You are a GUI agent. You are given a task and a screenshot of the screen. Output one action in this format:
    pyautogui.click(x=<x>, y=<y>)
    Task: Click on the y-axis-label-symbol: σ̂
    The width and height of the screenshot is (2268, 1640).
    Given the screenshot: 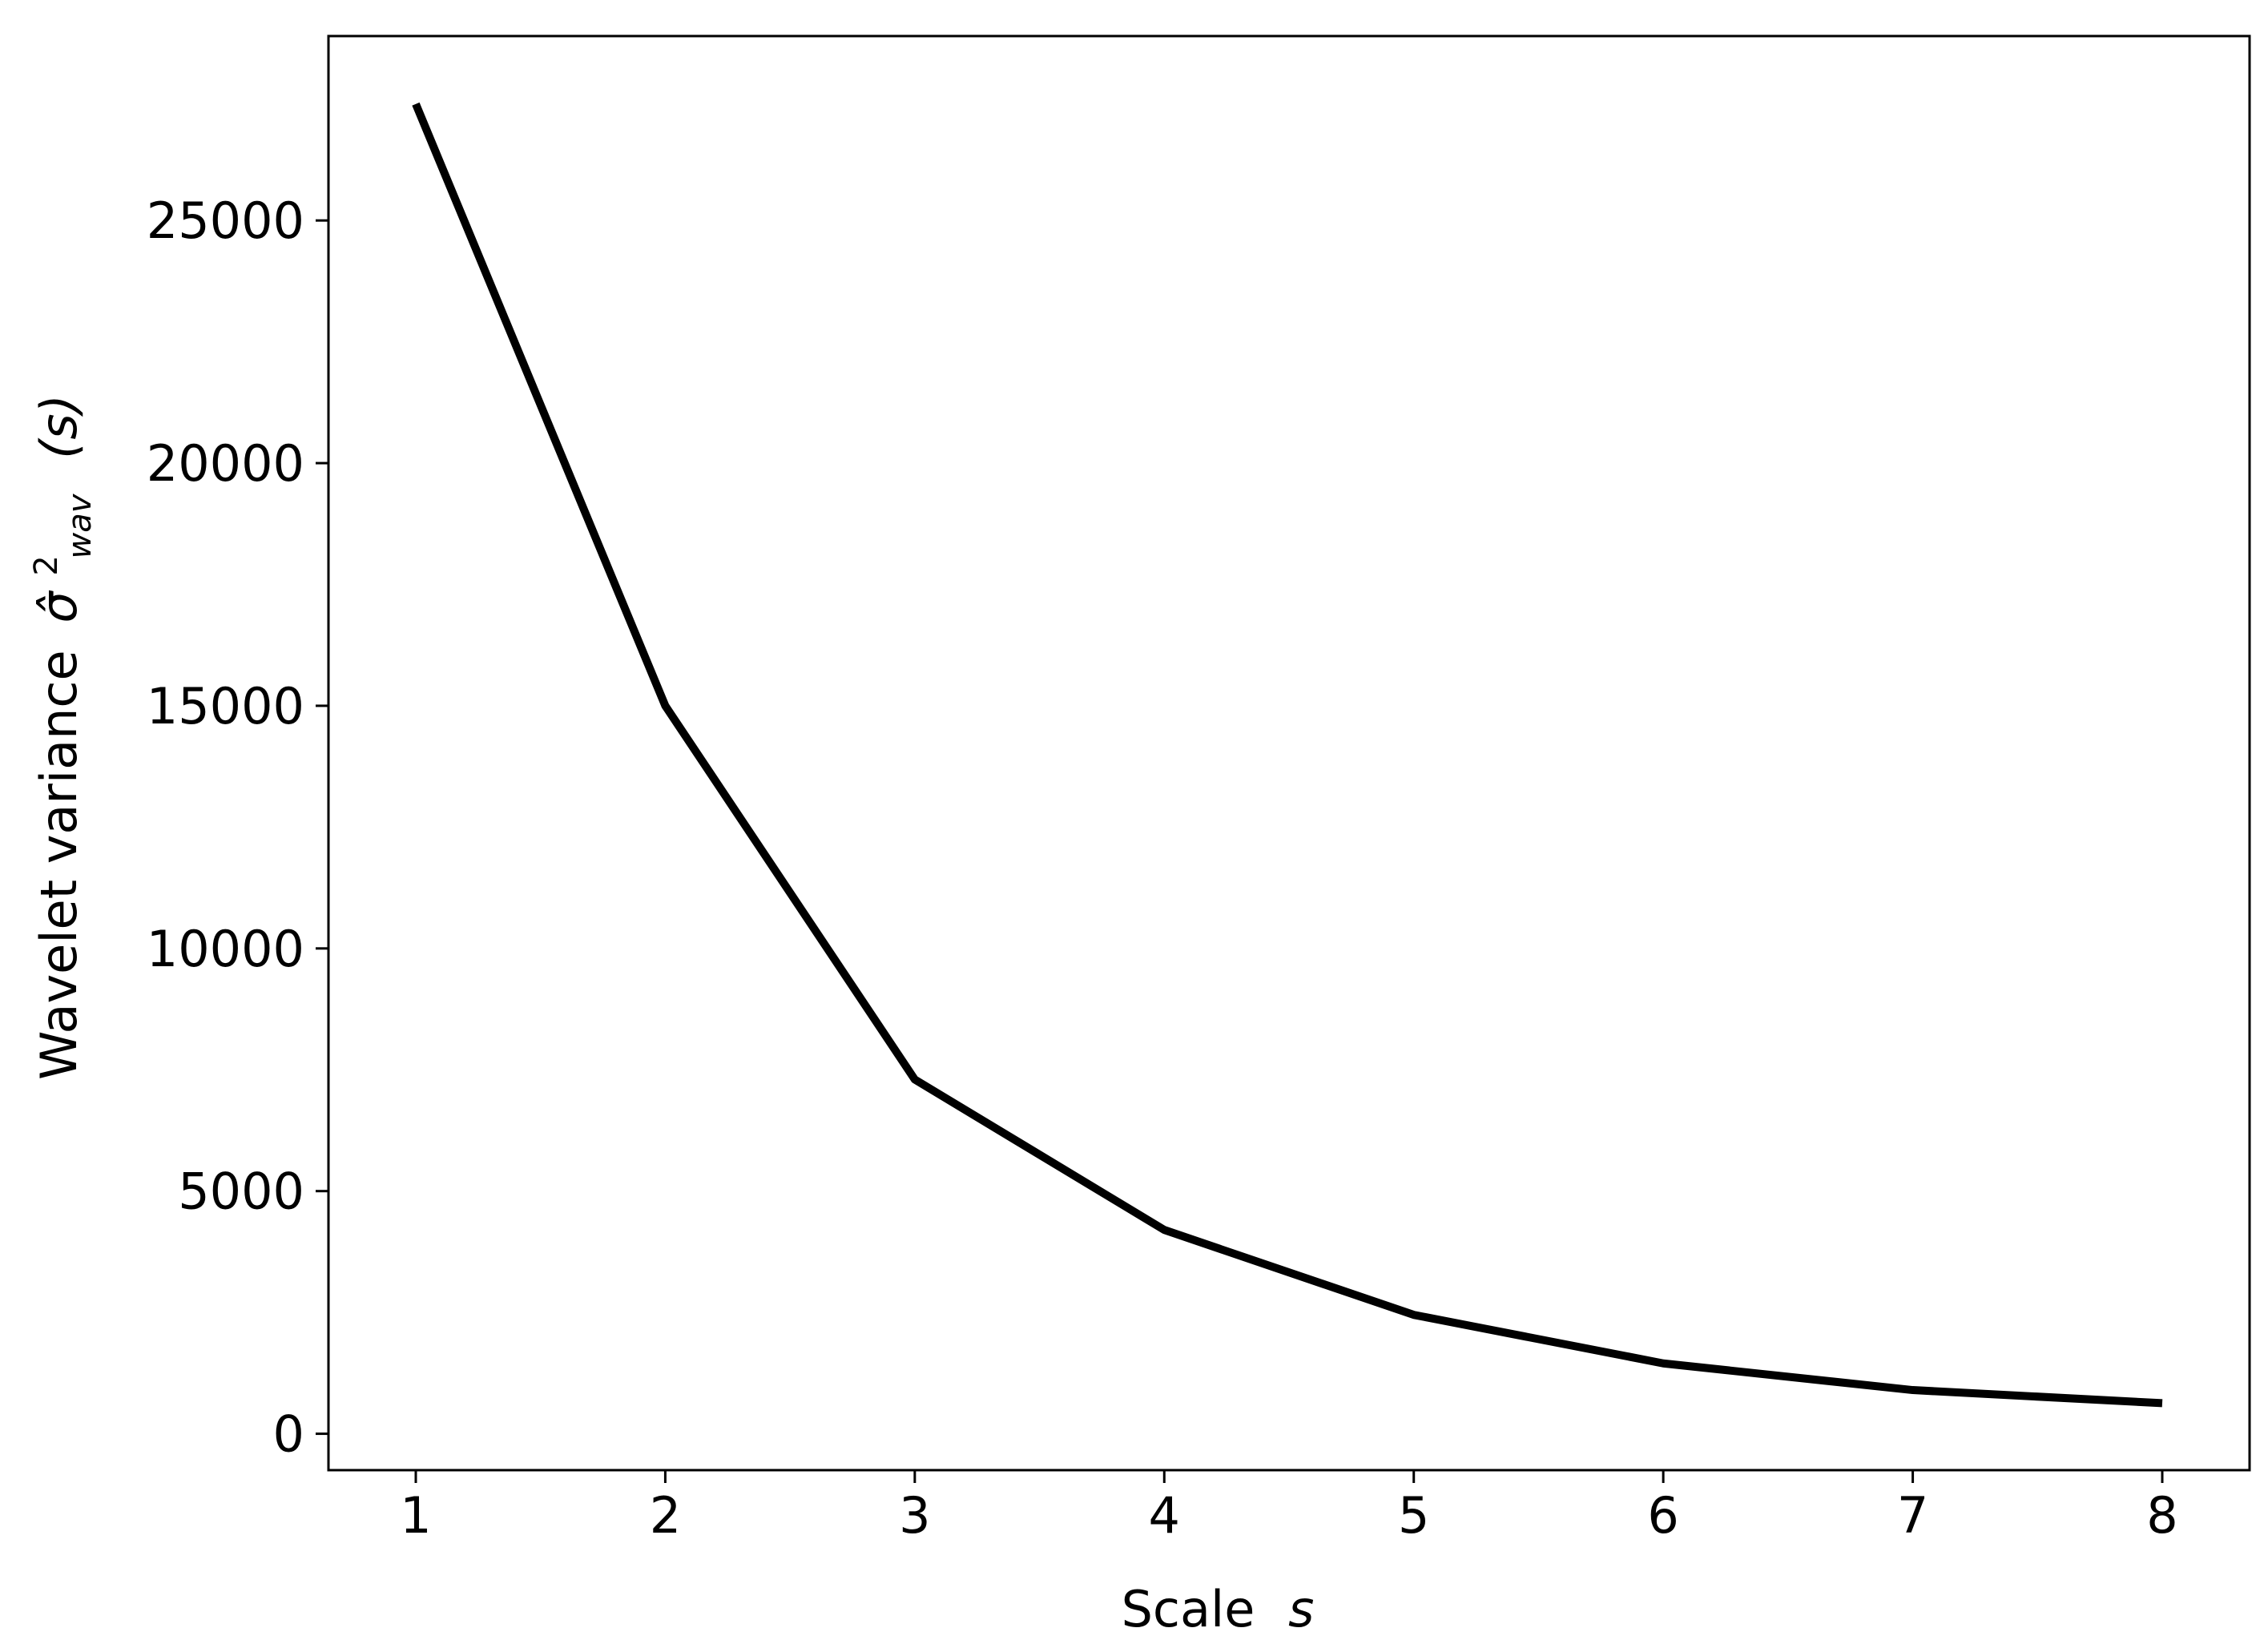 What is the action you would take?
    pyautogui.click(x=59, y=606)
    